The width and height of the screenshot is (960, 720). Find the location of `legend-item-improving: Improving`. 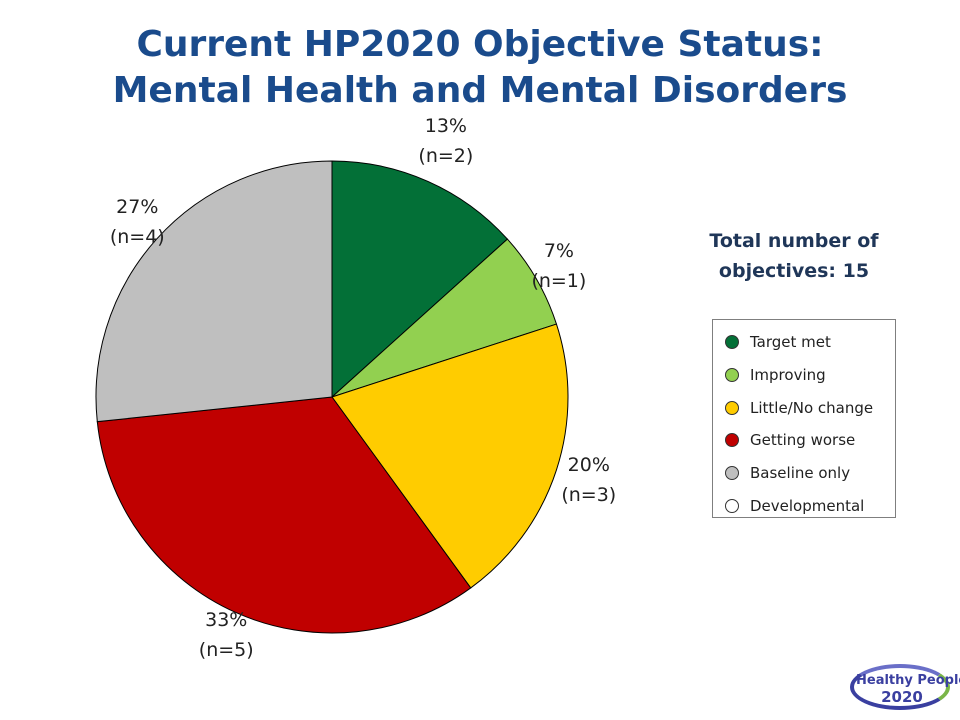

legend-item-improving: Improving is located at coordinates (775, 375).